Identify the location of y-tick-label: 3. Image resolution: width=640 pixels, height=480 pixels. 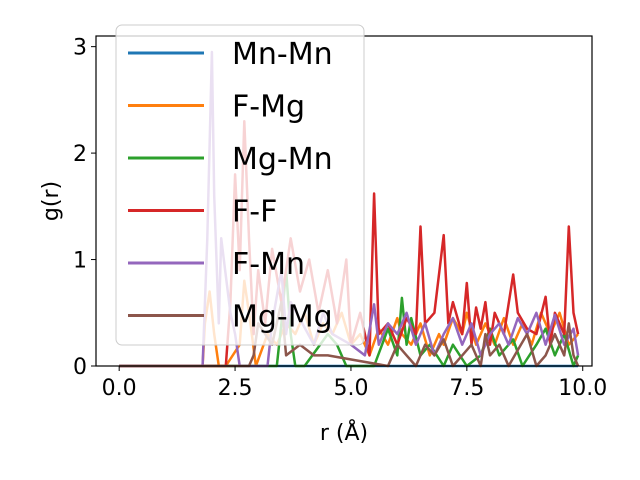
(80, 48).